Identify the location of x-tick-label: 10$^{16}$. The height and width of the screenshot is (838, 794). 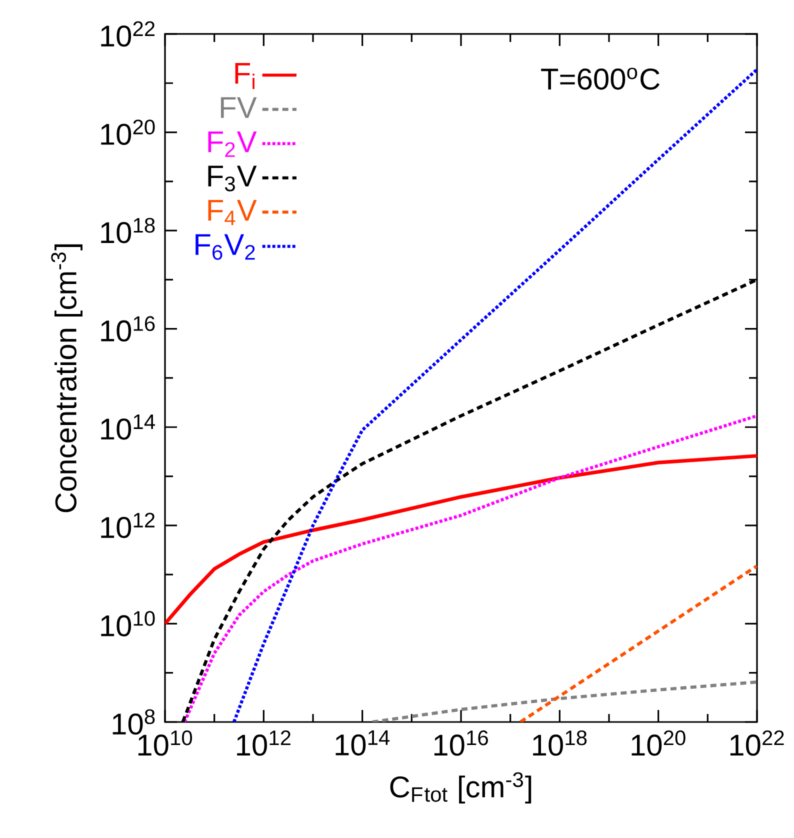
(461, 743).